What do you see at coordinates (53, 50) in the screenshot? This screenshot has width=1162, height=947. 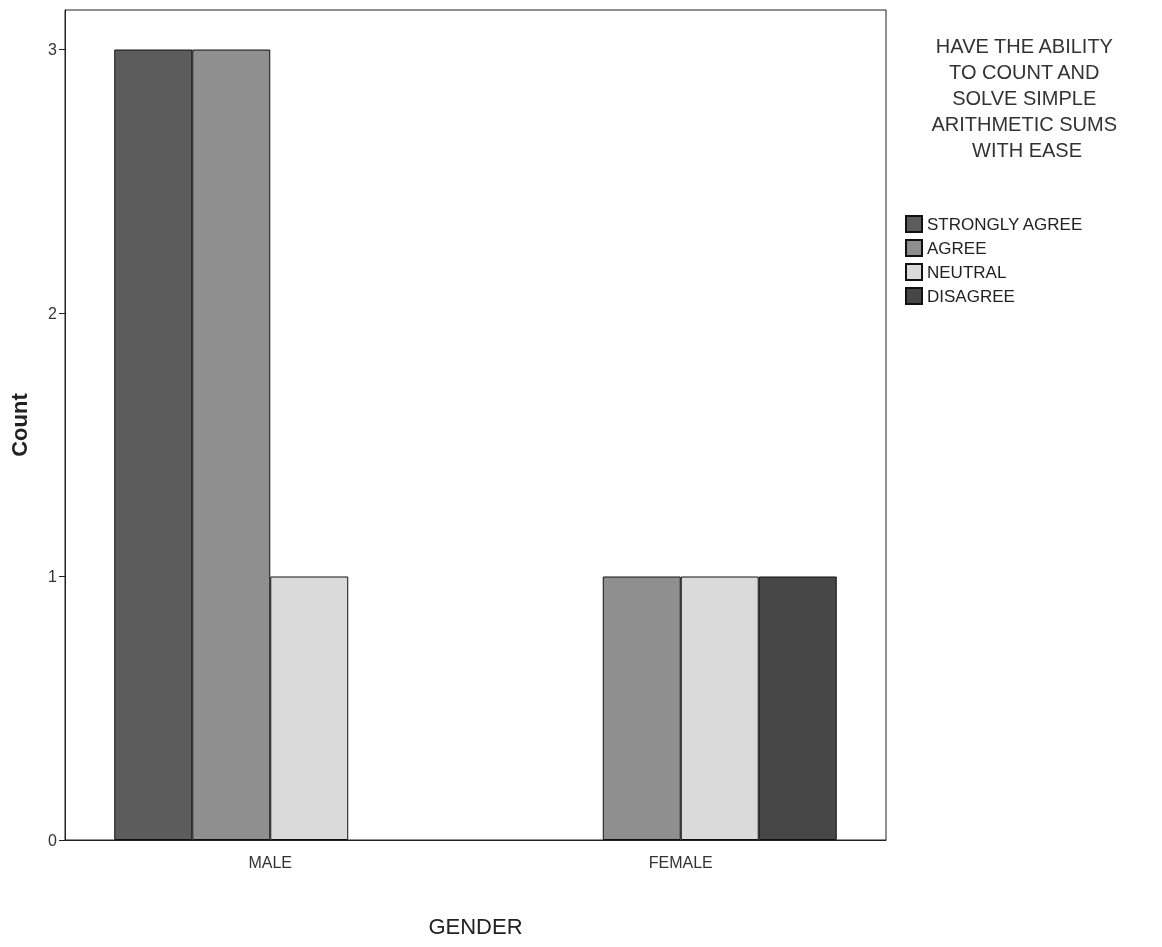 I see `y-tick-label: 3` at bounding box center [53, 50].